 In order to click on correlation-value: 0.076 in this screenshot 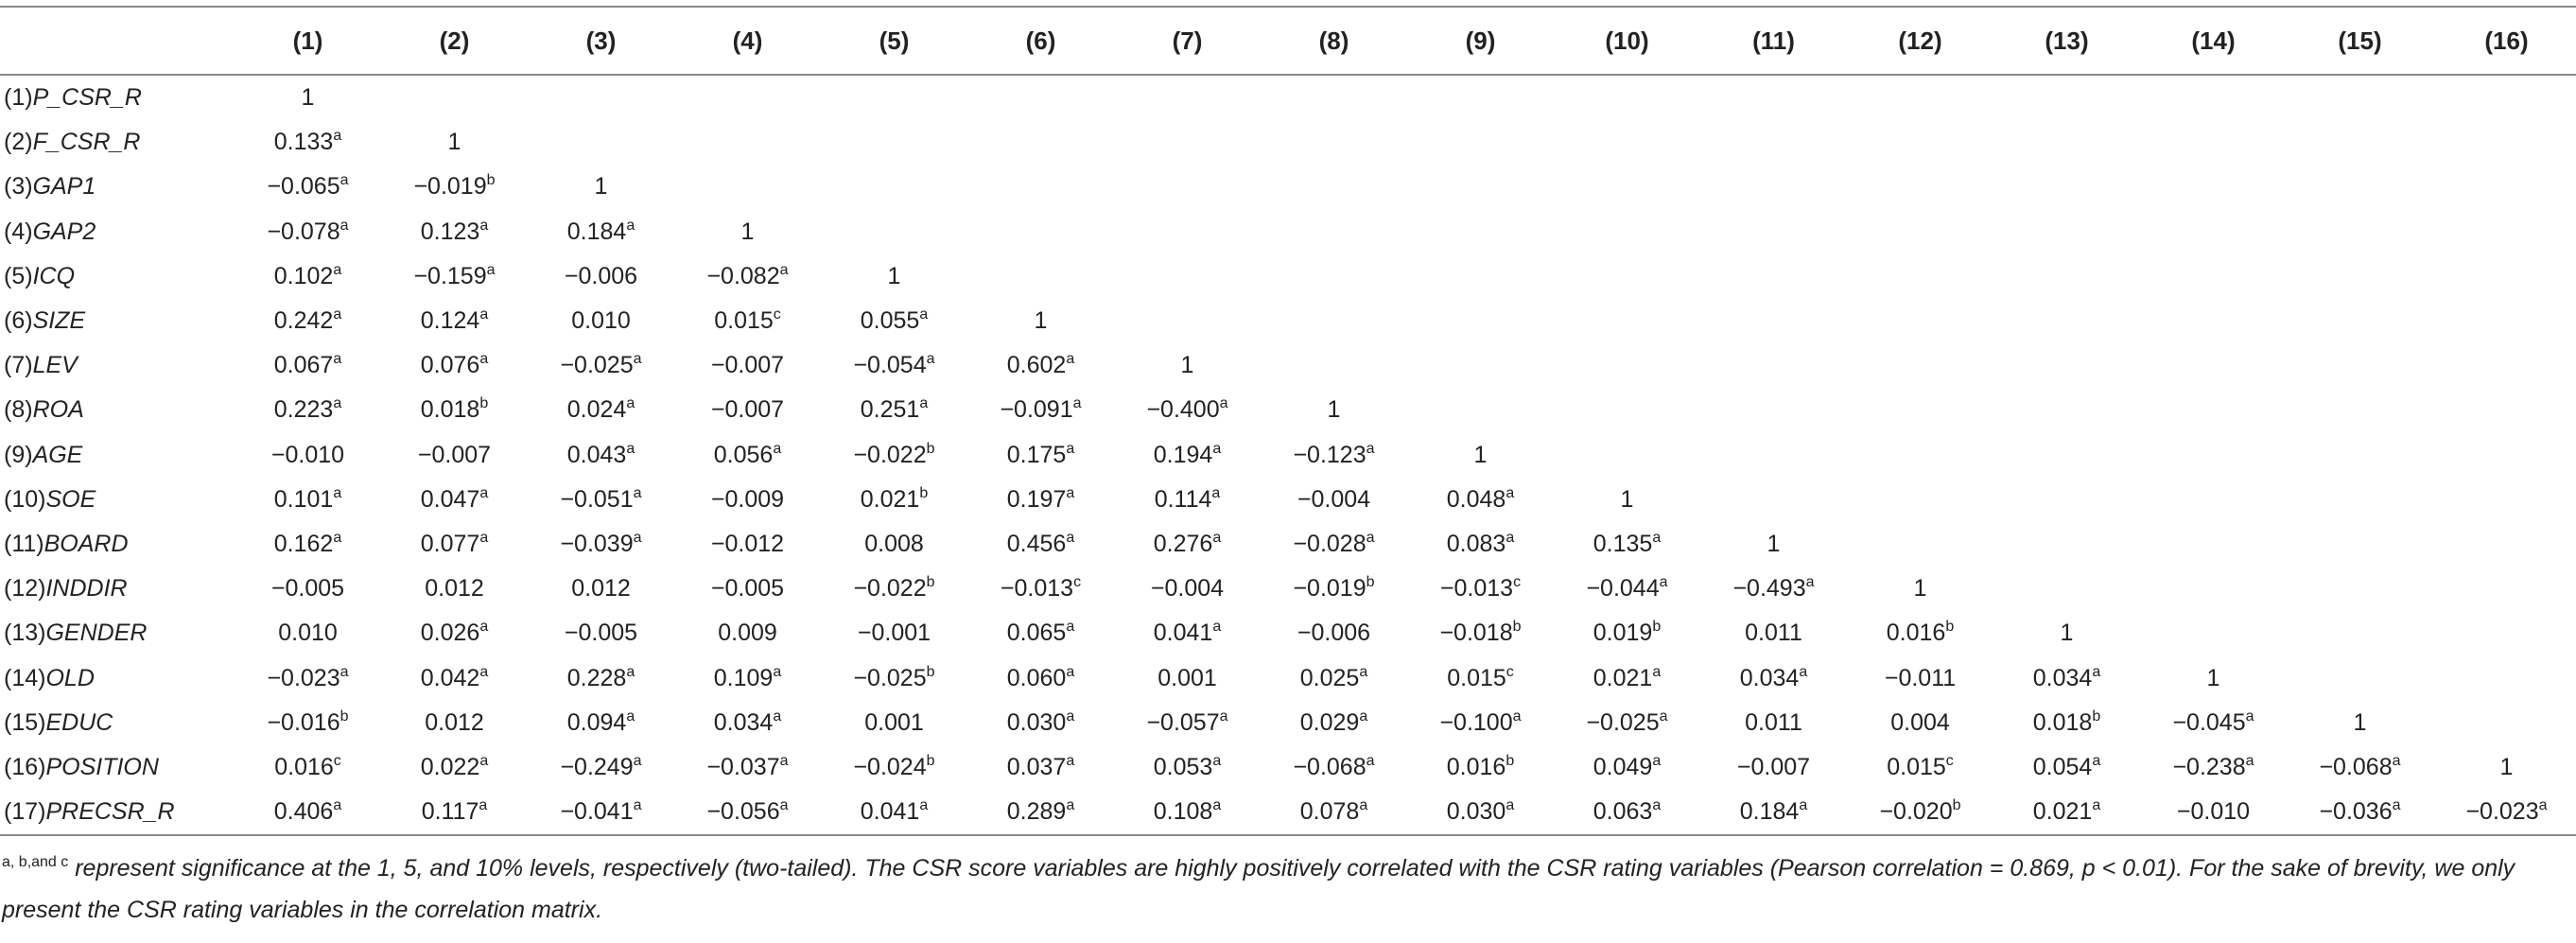, I will do `click(450, 366)`.